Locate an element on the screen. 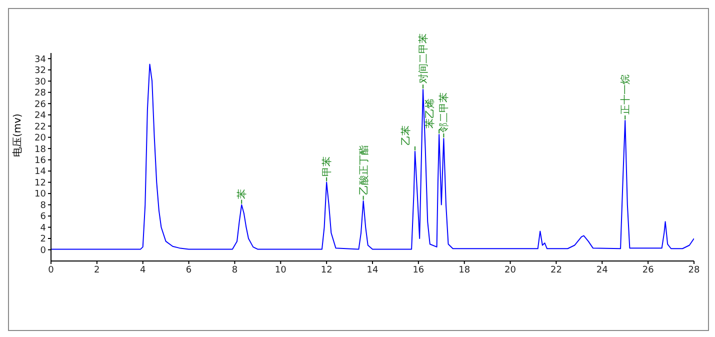 The width and height of the screenshot is (715, 337). y-tick-label: 24 is located at coordinates (40, 116).